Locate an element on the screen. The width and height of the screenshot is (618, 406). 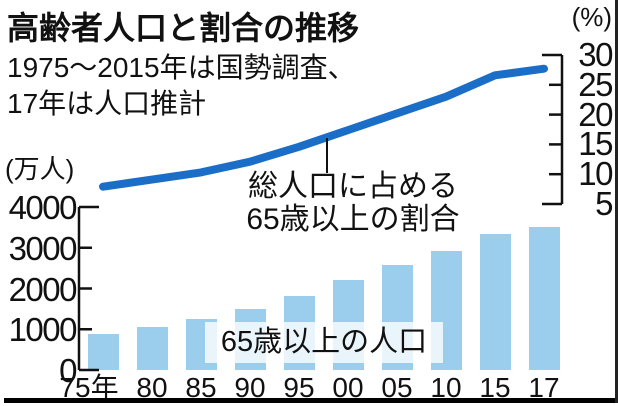
line-series-label-line1: 総人口に占める is located at coordinates (353, 186).